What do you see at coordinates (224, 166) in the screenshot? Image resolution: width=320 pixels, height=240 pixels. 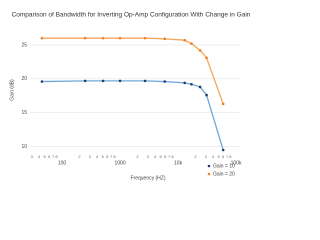 I see `legend-label: Gain = 10` at bounding box center [224, 166].